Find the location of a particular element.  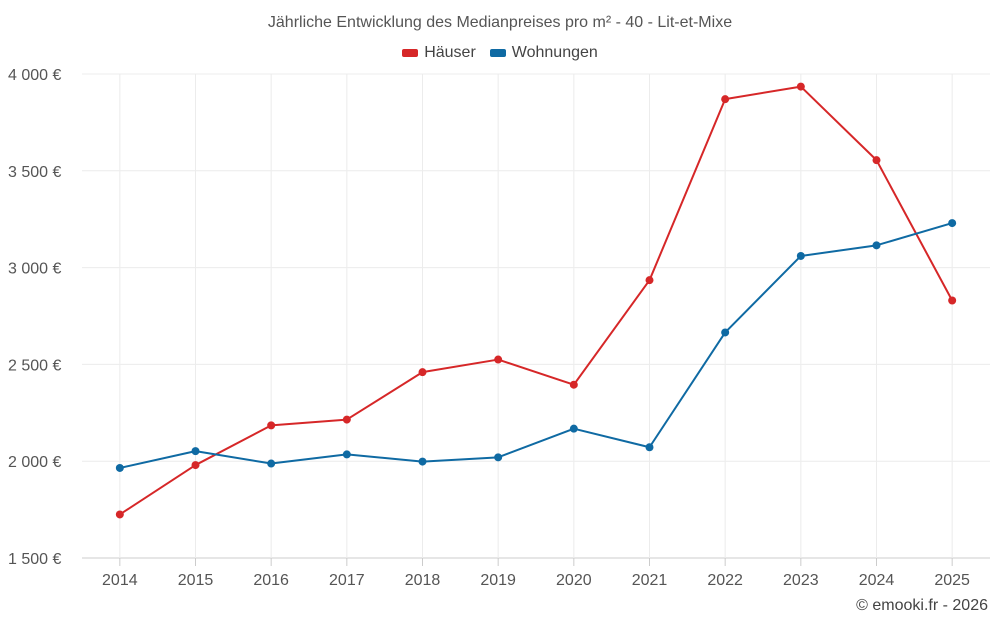

x-tick-label: 2019 is located at coordinates (498, 580).